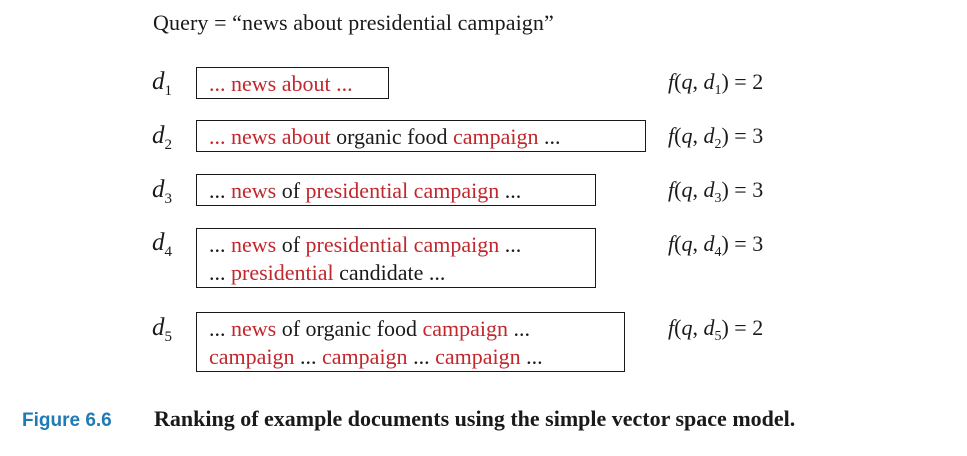  What do you see at coordinates (168, 252) in the screenshot?
I see `doc-label-subscript: 4` at bounding box center [168, 252].